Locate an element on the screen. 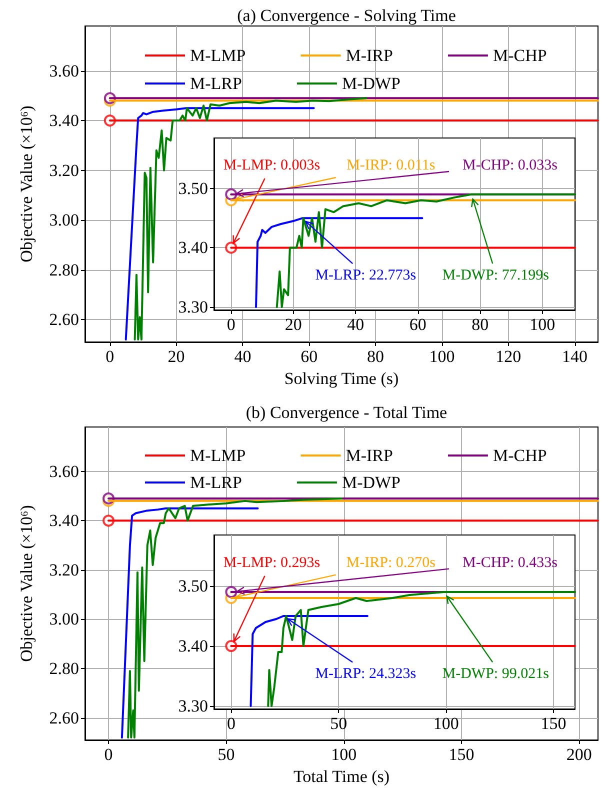 The image size is (608, 797). x-axis-title: Total Time (s) is located at coordinates (341, 776).